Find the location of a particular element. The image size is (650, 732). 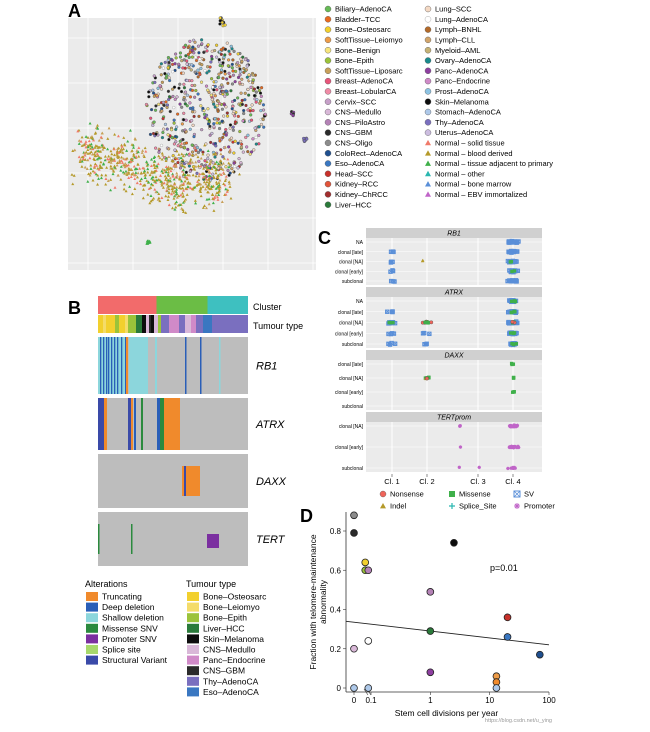

alteration-label: Splice site is located at coordinates (121, 650).